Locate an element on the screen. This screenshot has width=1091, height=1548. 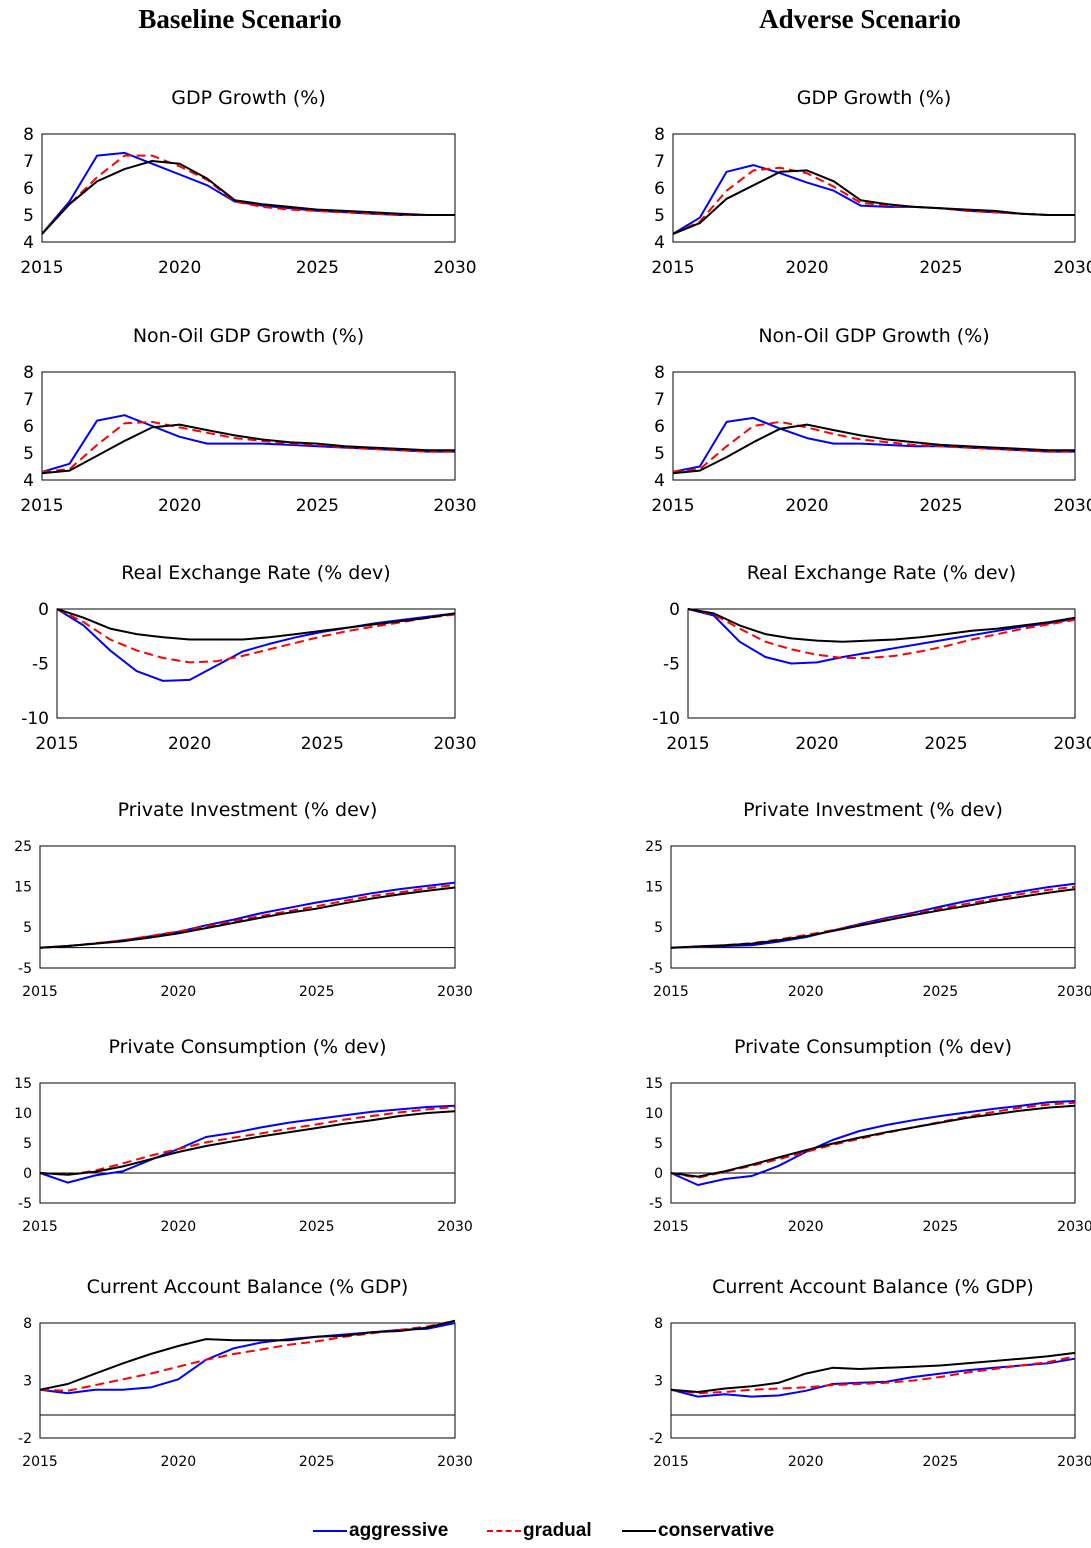
baseline-real-exchange-rate-dev-x-tick-label: 2015 is located at coordinates (56, 744).